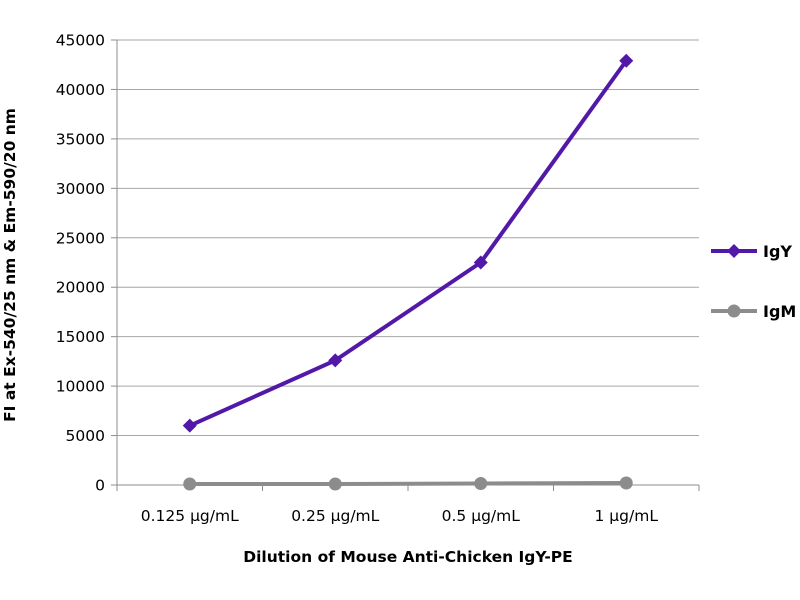 The width and height of the screenshot is (800, 600). What do you see at coordinates (627, 516) in the screenshot?
I see `x-tick-label: 1 µg/mL` at bounding box center [627, 516].